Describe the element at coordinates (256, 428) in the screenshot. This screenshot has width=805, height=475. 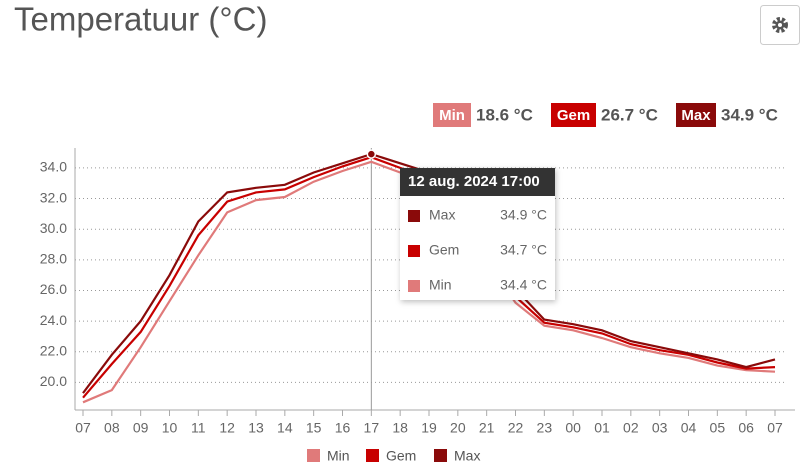
I see `x-tick-label: 13` at that location.